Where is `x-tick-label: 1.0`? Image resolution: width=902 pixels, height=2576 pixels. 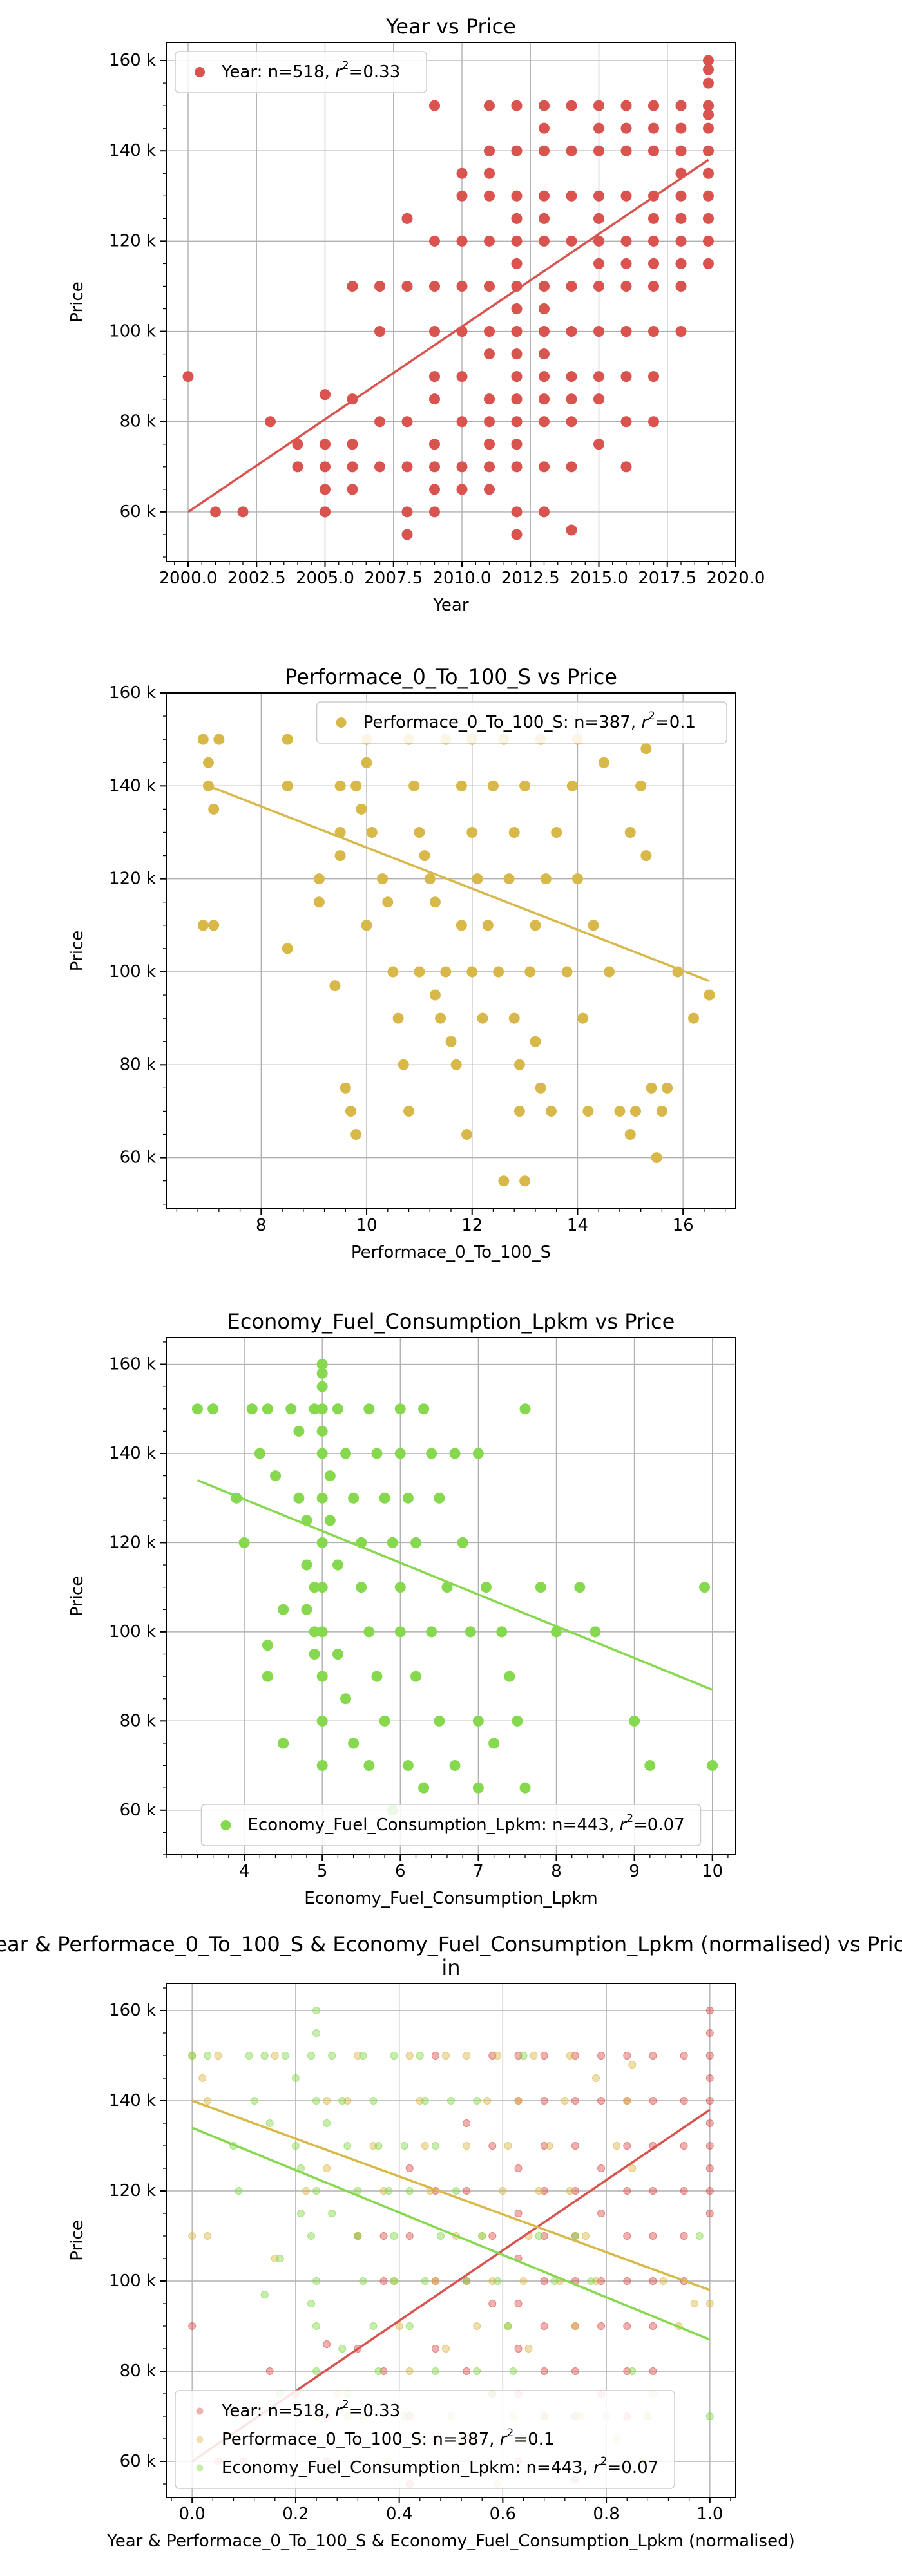
x-tick-label: 1.0 is located at coordinates (709, 2514).